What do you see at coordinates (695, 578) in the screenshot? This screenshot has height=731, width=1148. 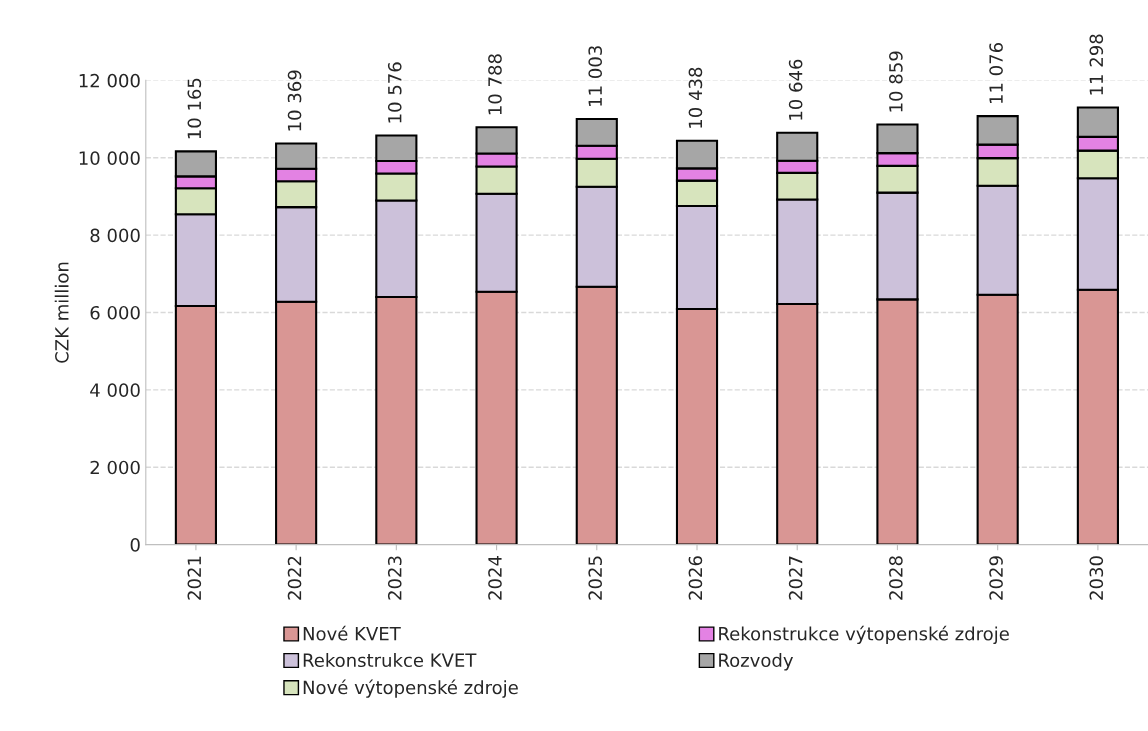 I see `x-tick-label: 2026` at bounding box center [695, 578].